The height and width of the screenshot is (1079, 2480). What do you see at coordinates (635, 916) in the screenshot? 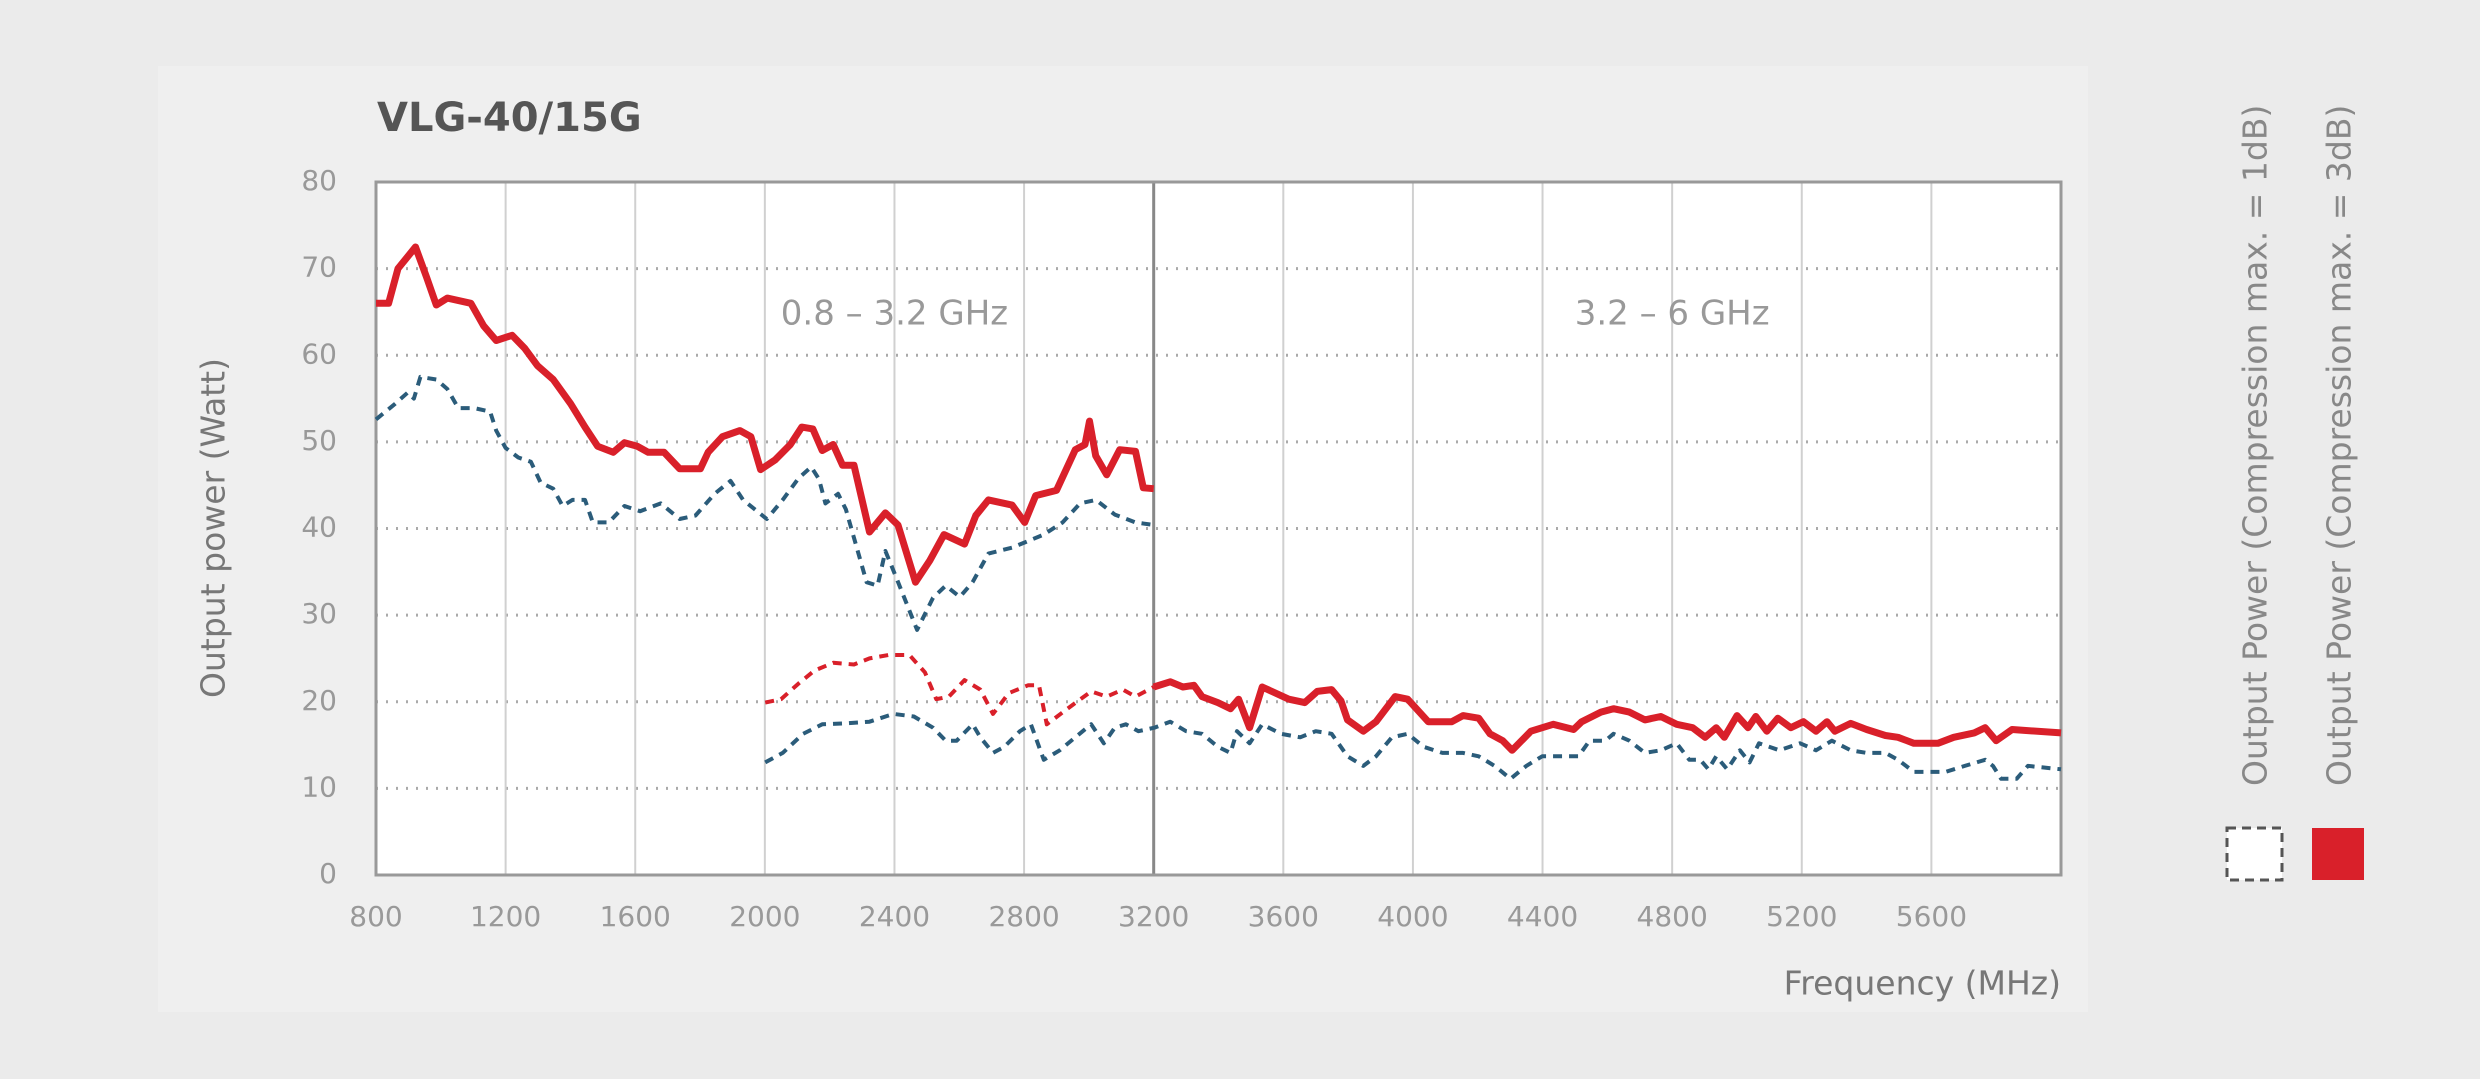
I see `x-tick-label: 1600` at bounding box center [635, 916].